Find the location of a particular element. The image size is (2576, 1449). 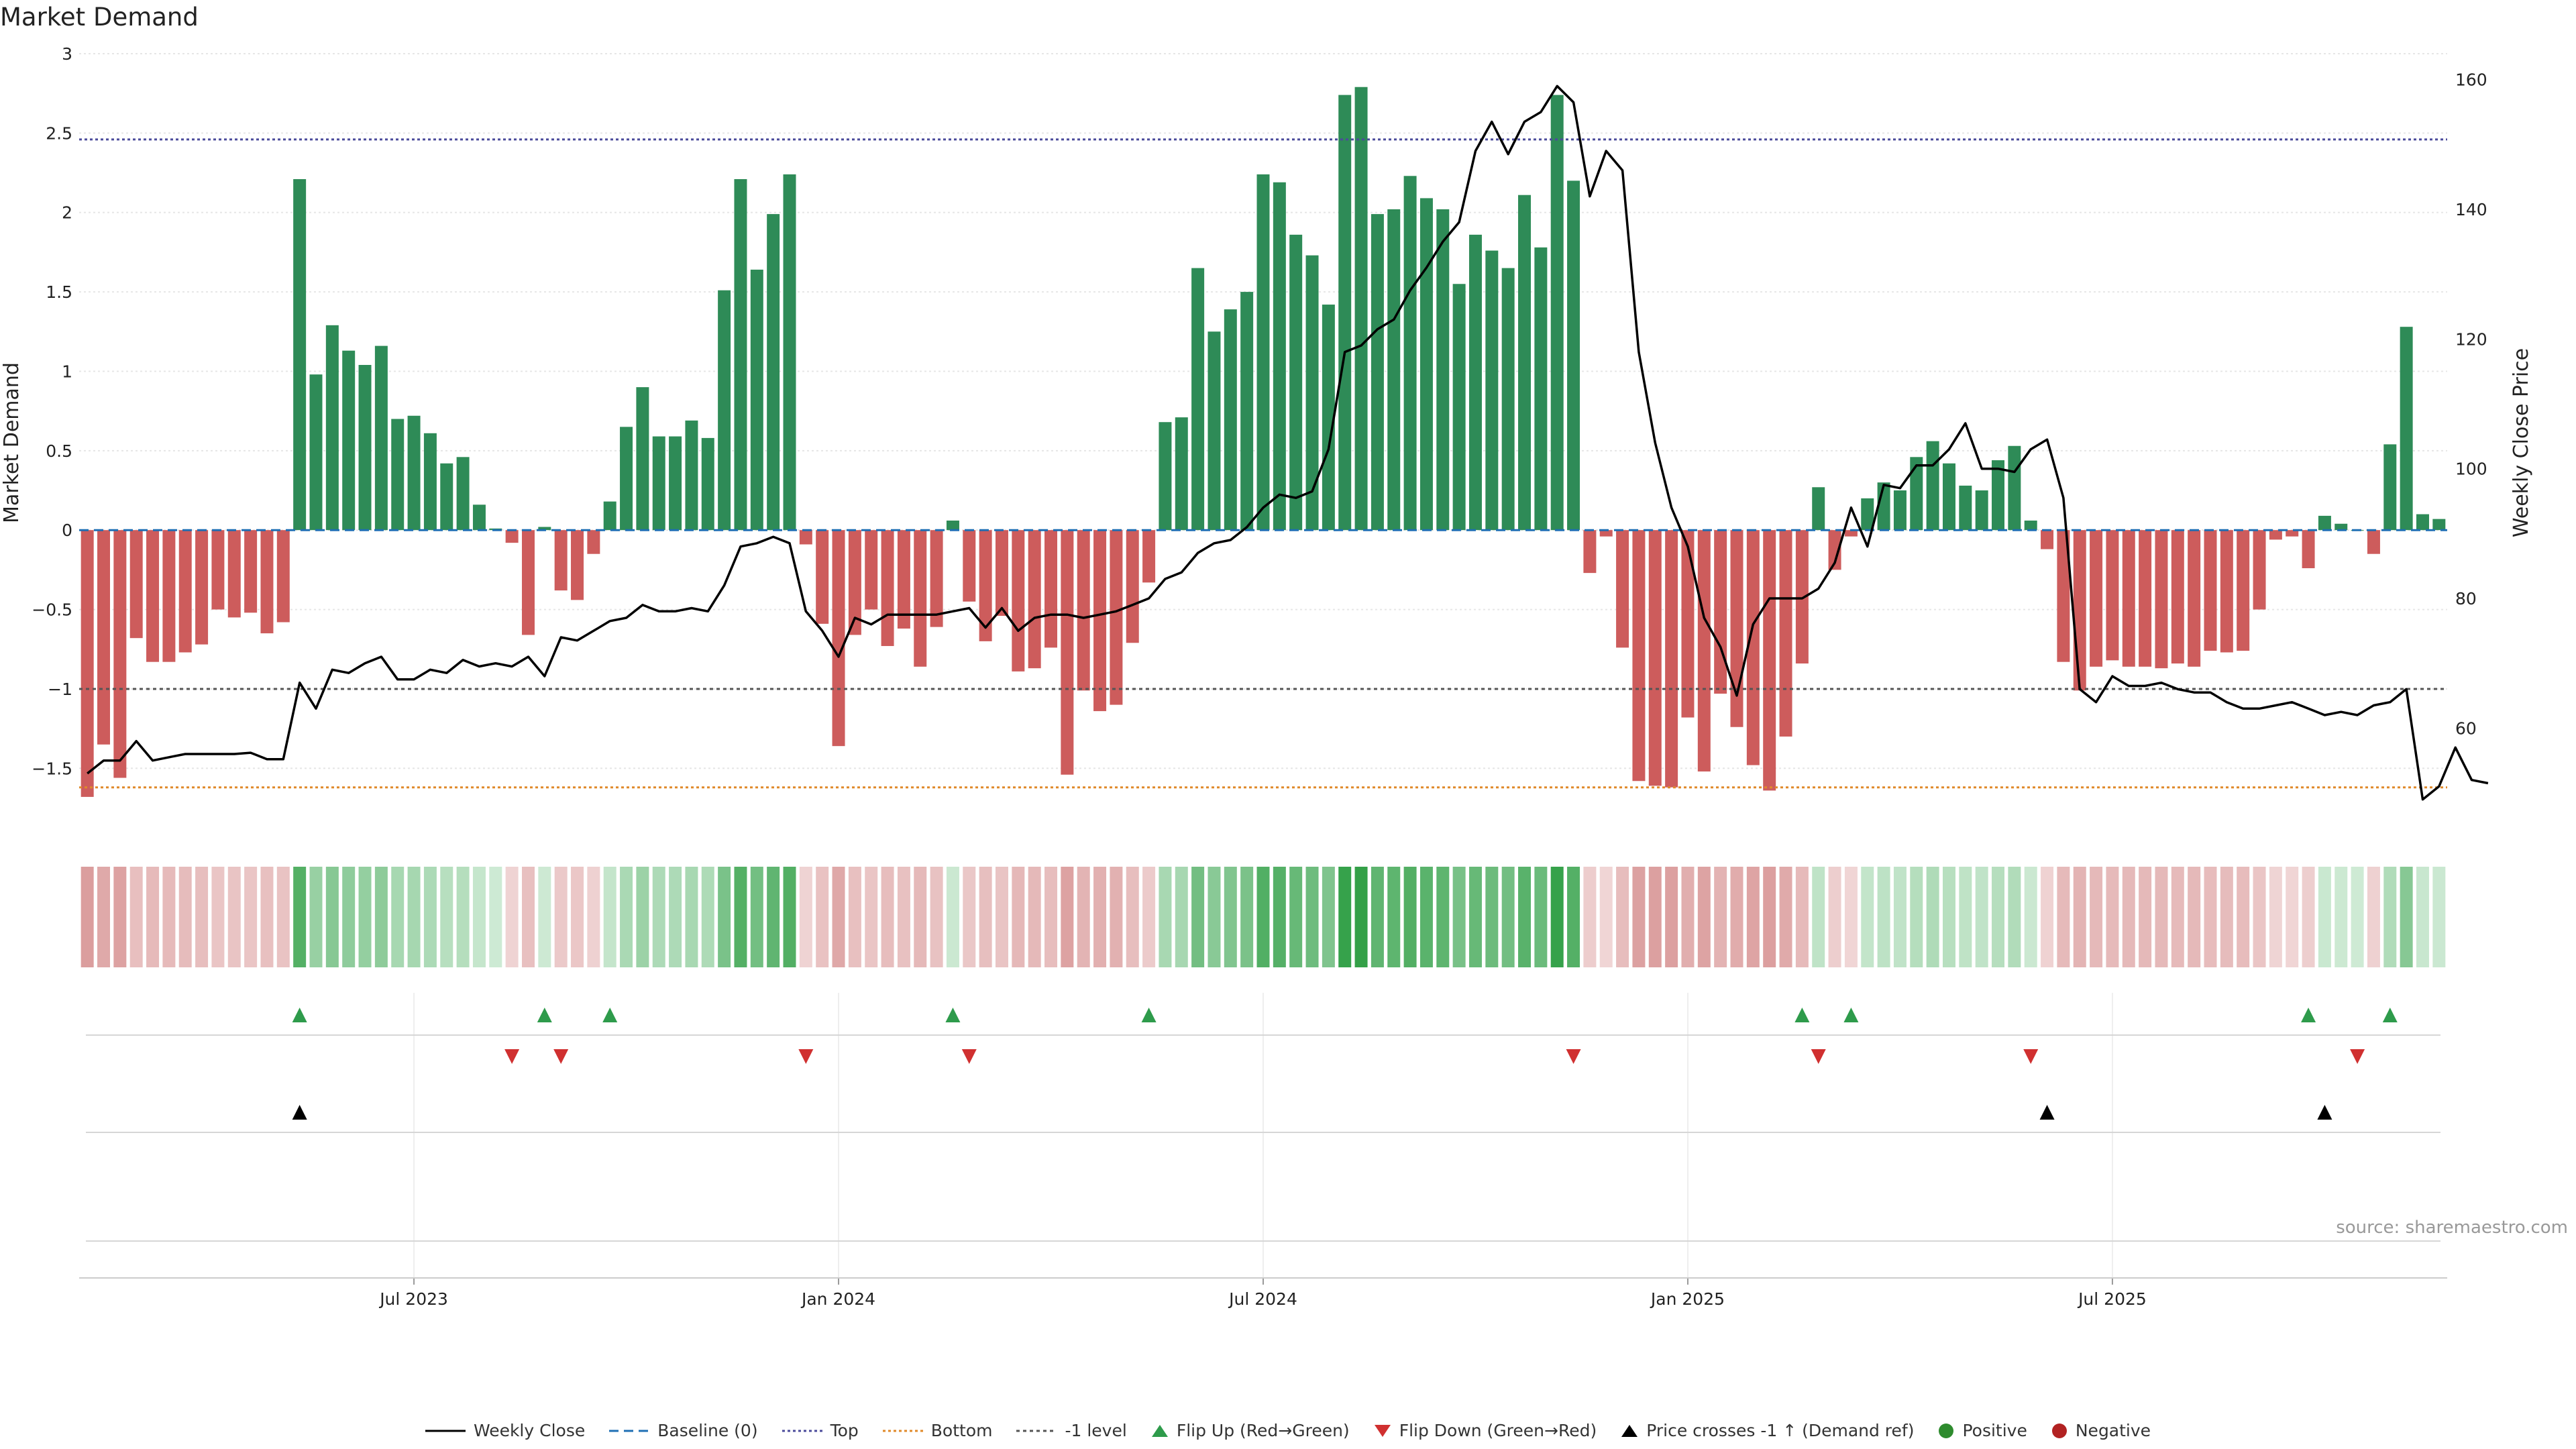

x-tick-label: Jul 2025 is located at coordinates (2112, 1299).